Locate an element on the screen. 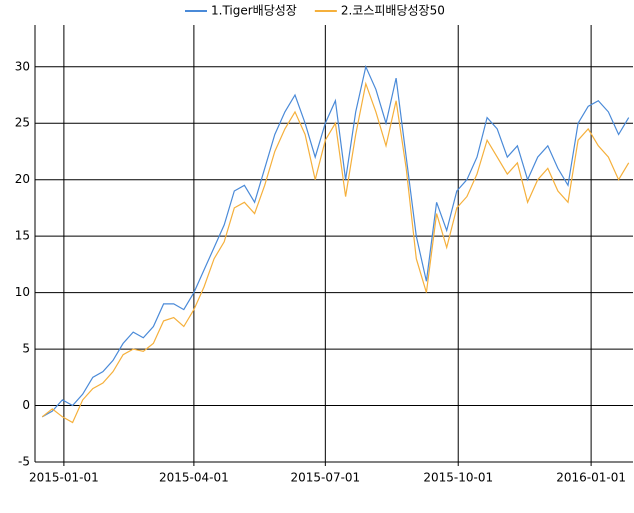 Image resolution: width=634 pixels, height=513 pixels. y-tick-label: 20 is located at coordinates (22, 179).